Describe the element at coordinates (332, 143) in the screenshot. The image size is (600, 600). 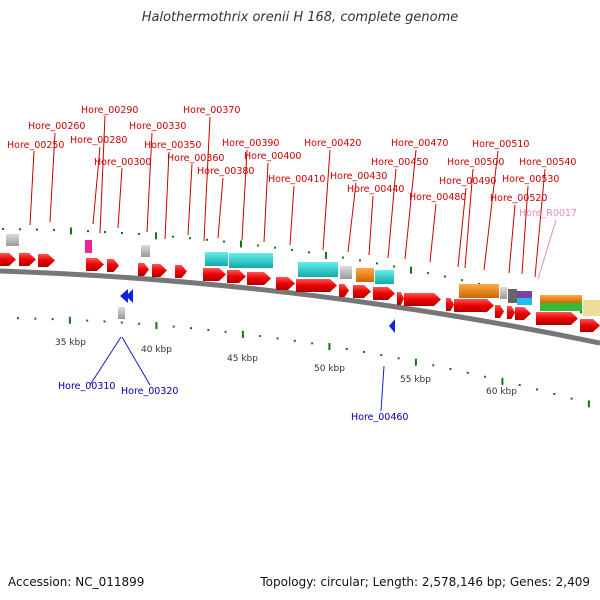
I see `gene-label: Hore_00420` at that location.